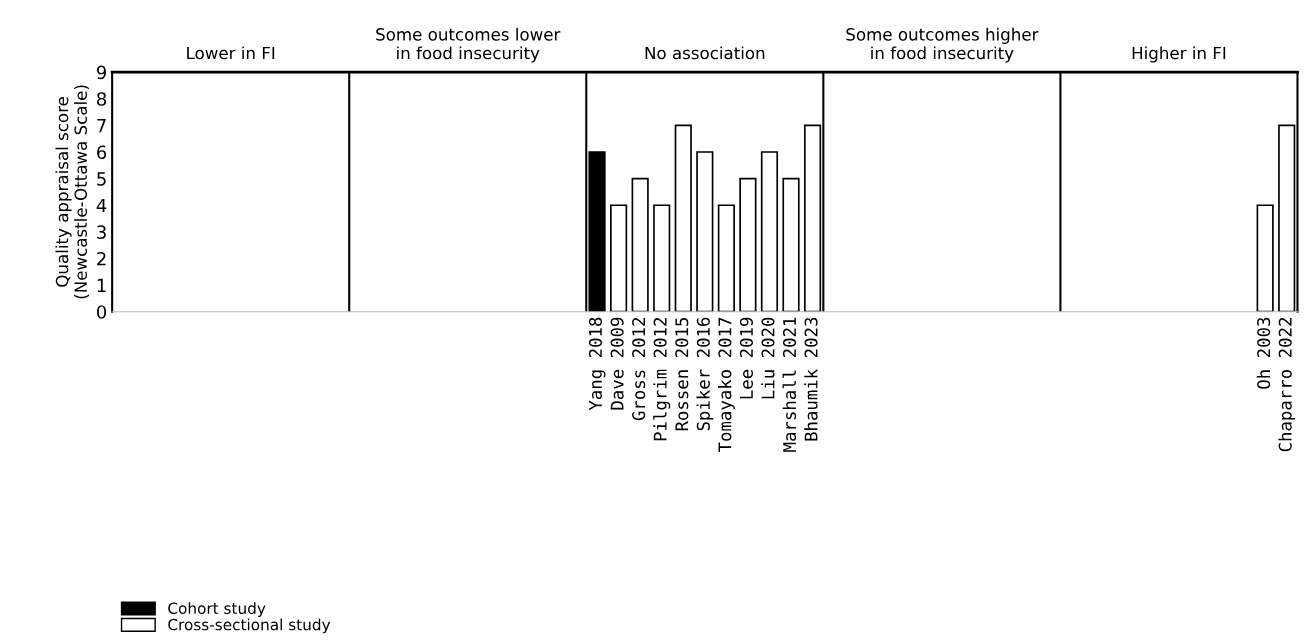  What do you see at coordinates (705, 374) in the screenshot?
I see `x-tick-label: Spiker 2016` at bounding box center [705, 374].